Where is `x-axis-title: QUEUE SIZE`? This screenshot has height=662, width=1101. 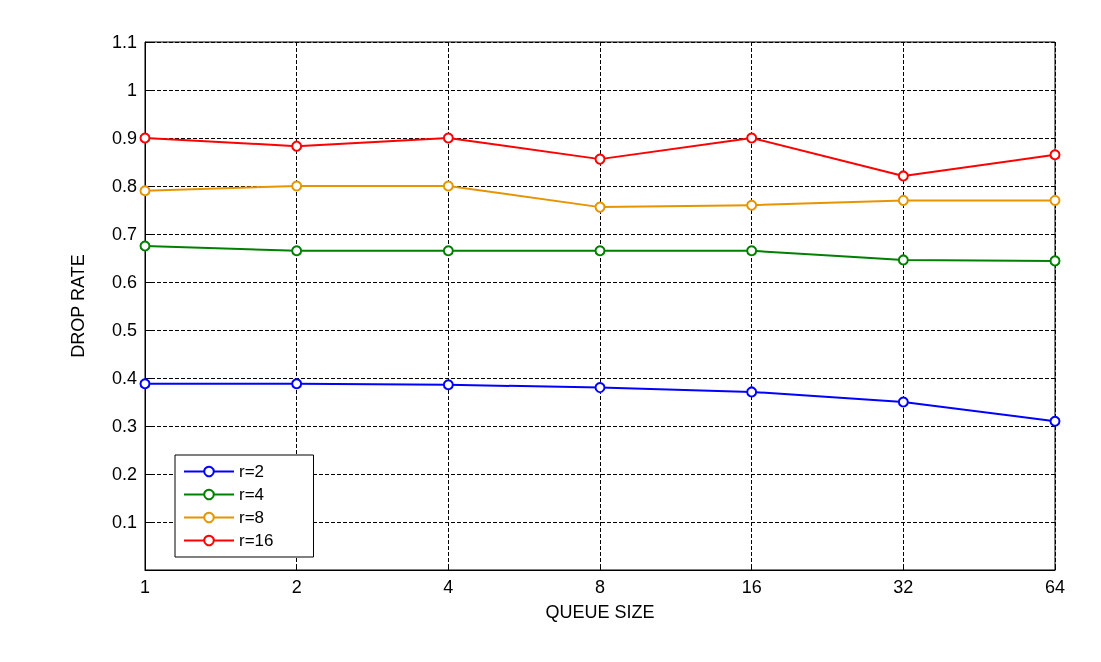
x-axis-title: QUEUE SIZE is located at coordinates (600, 612).